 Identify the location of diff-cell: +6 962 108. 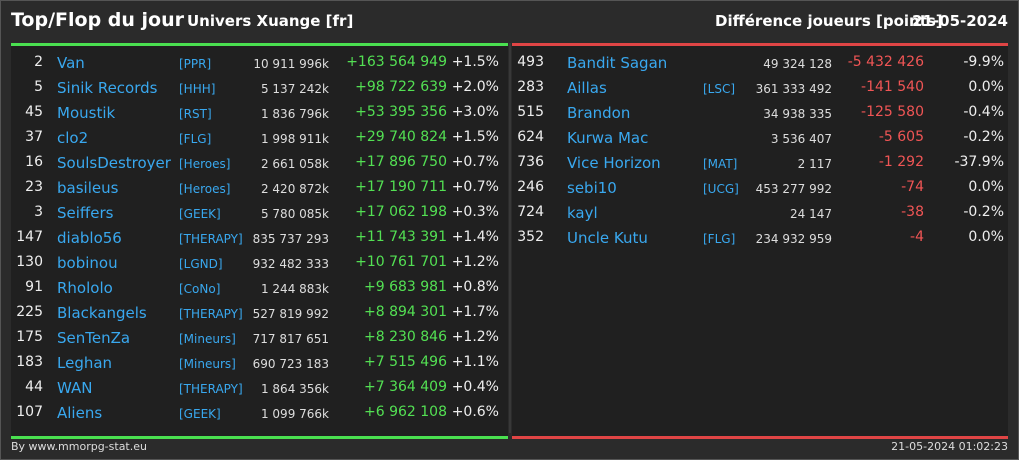
(405, 412).